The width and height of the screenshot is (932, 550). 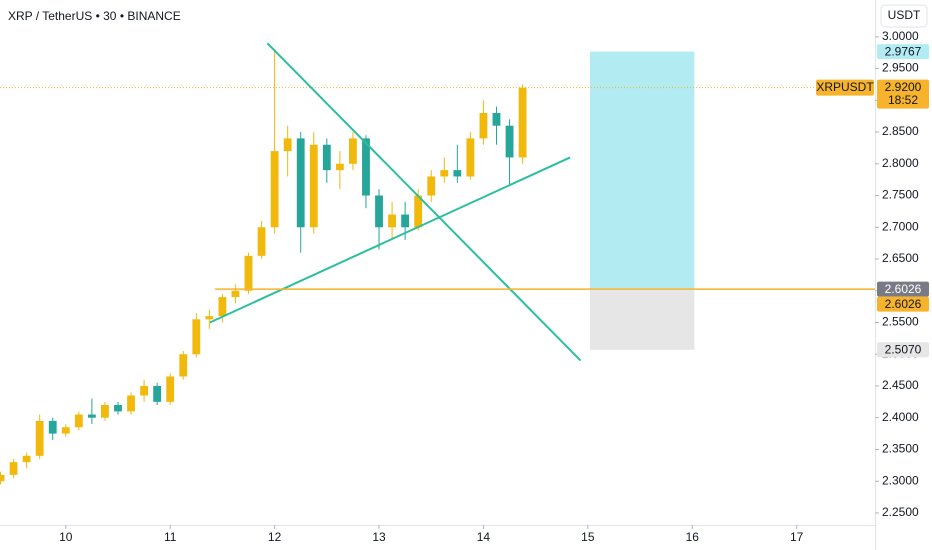 I want to click on countdown: 18:52, so click(x=903, y=100).